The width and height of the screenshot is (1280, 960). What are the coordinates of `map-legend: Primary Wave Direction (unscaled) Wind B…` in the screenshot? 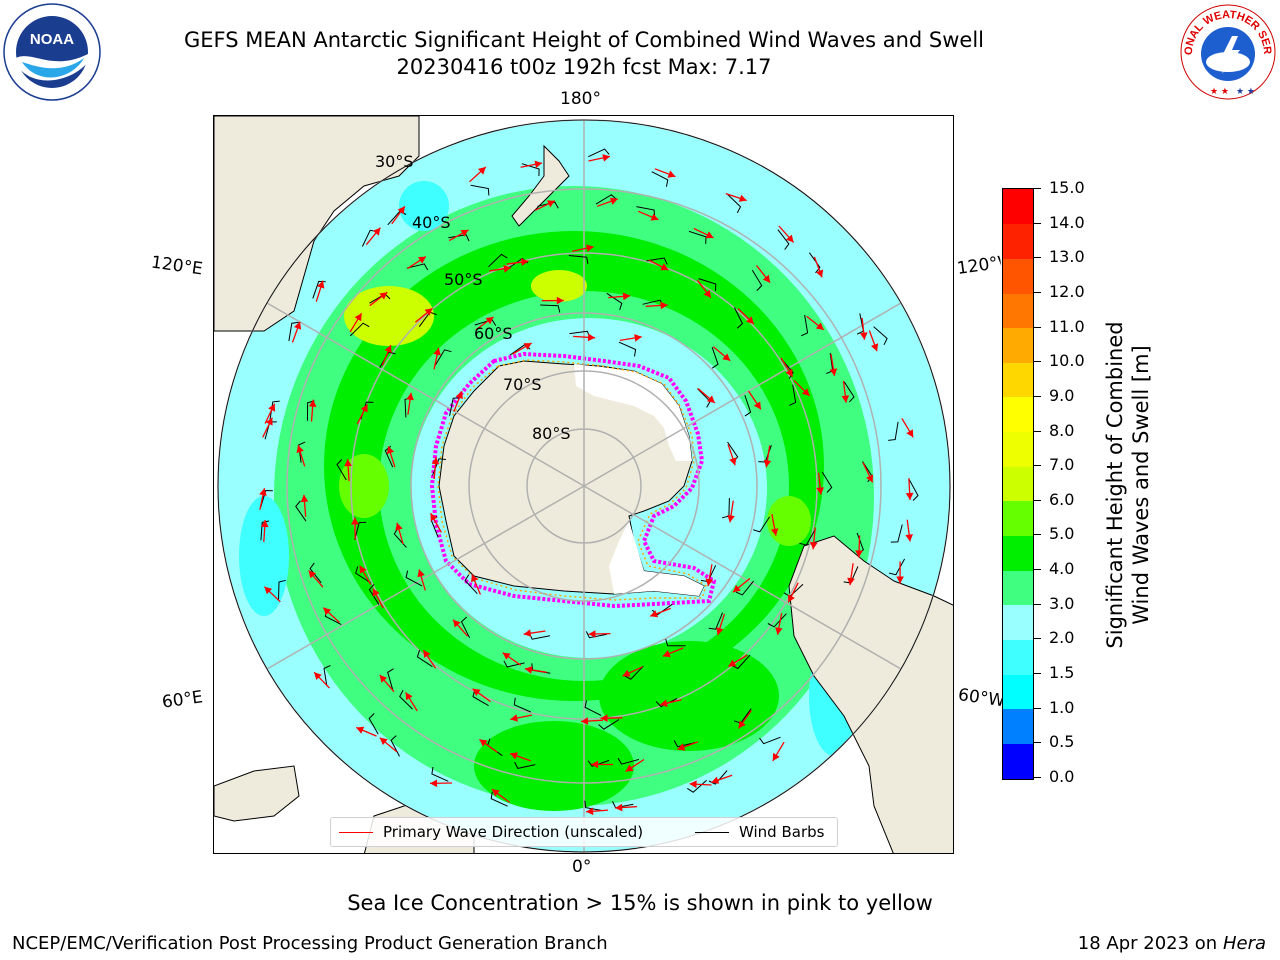 It's located at (584, 832).